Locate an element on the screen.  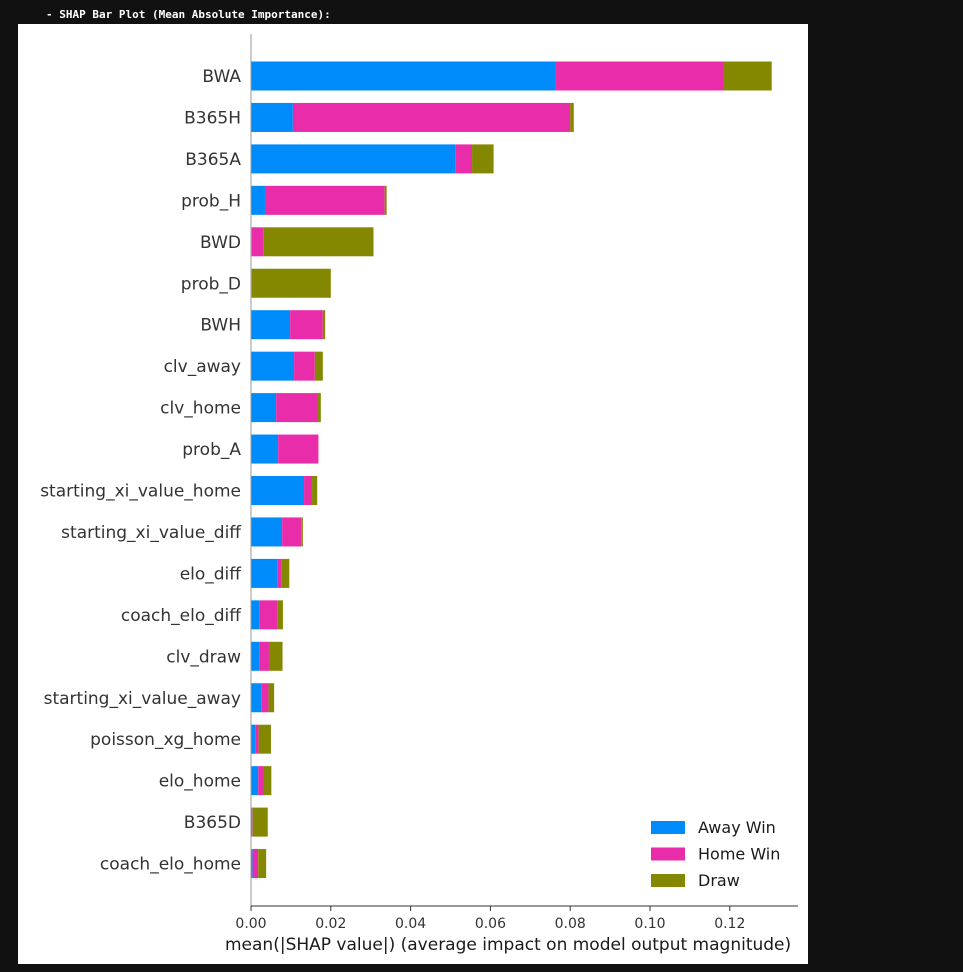
x-tick-label: 0.04 is located at coordinates (410, 924).